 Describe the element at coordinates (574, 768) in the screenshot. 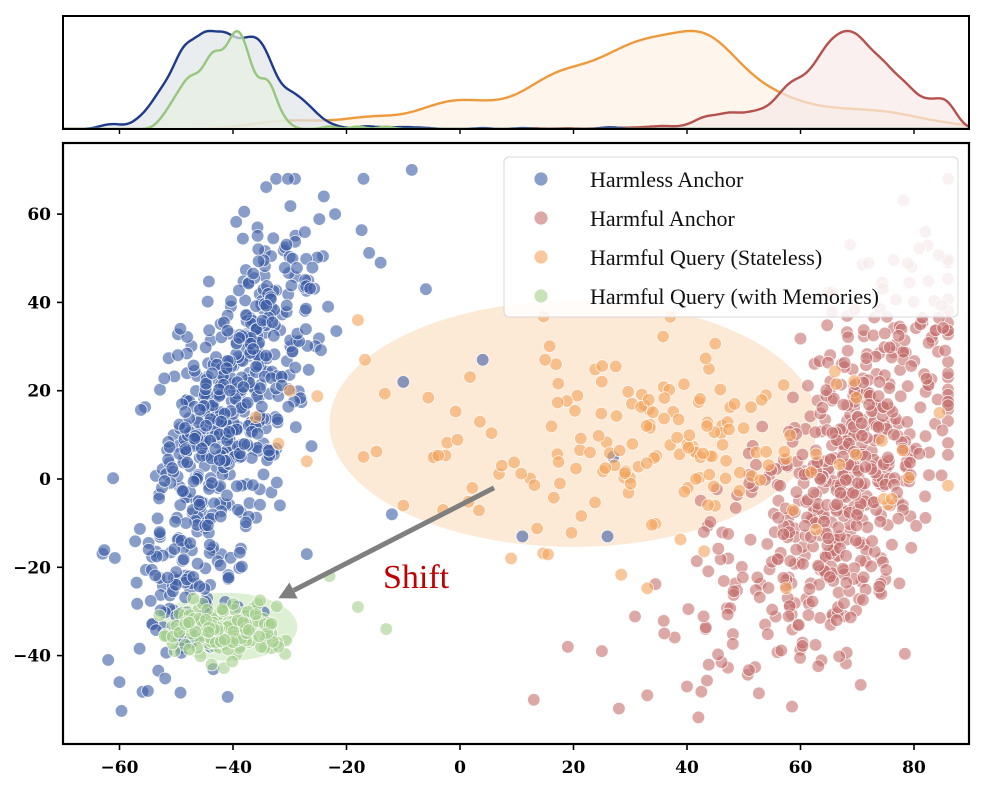

I see `x-tick-label: 20` at that location.